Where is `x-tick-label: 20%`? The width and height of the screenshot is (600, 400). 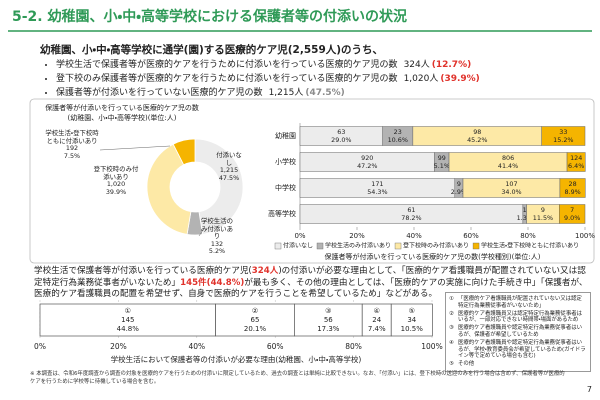
x-tick-label: 20% is located at coordinates (357, 236).